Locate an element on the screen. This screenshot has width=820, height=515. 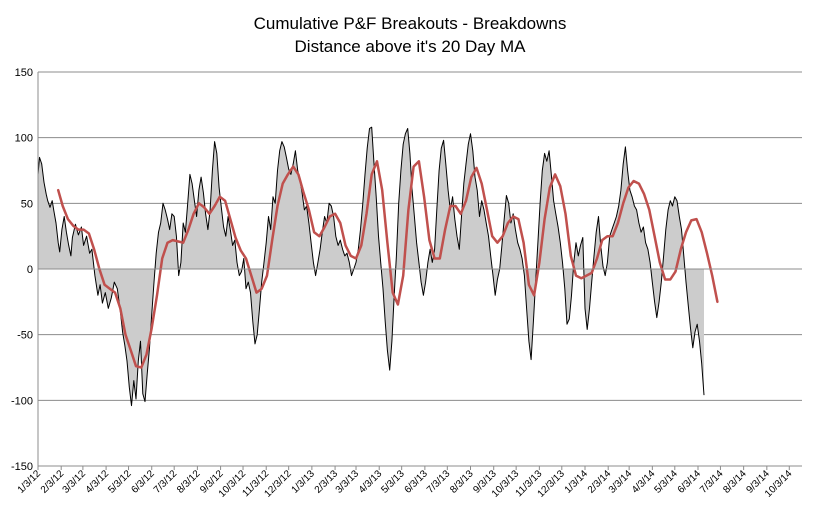
y-tick-label: -100 is located at coordinates (22, 401).